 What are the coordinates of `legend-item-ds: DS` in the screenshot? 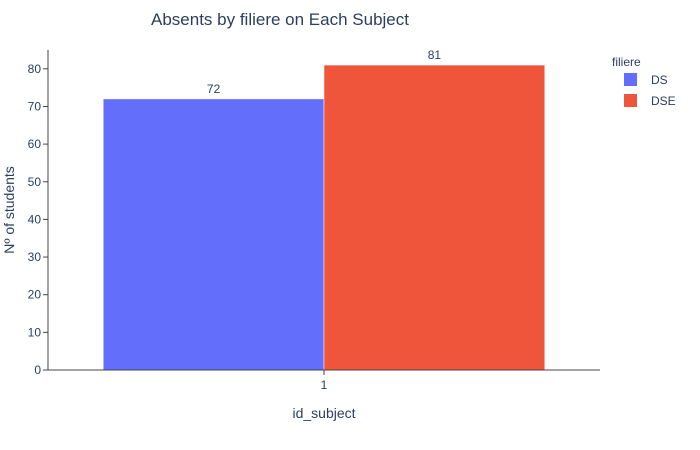 It's located at (646, 80).